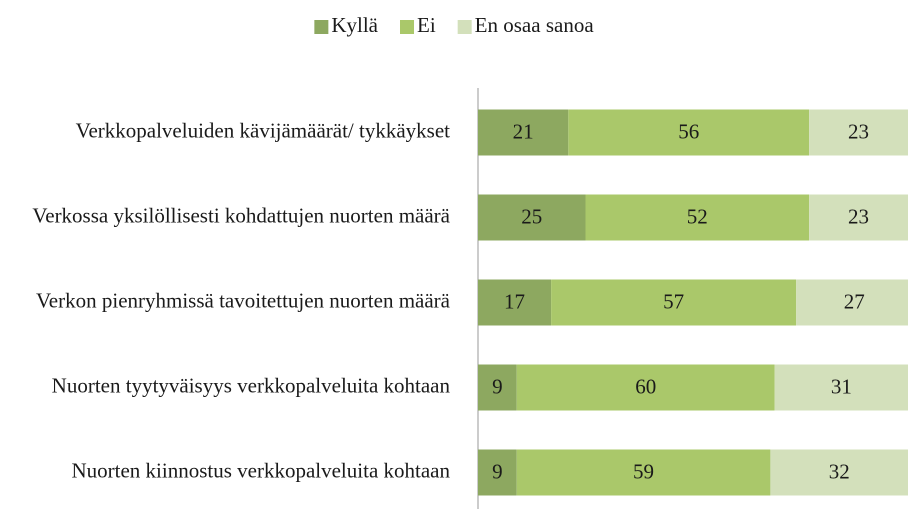  I want to click on data-label: 52, so click(697, 216).